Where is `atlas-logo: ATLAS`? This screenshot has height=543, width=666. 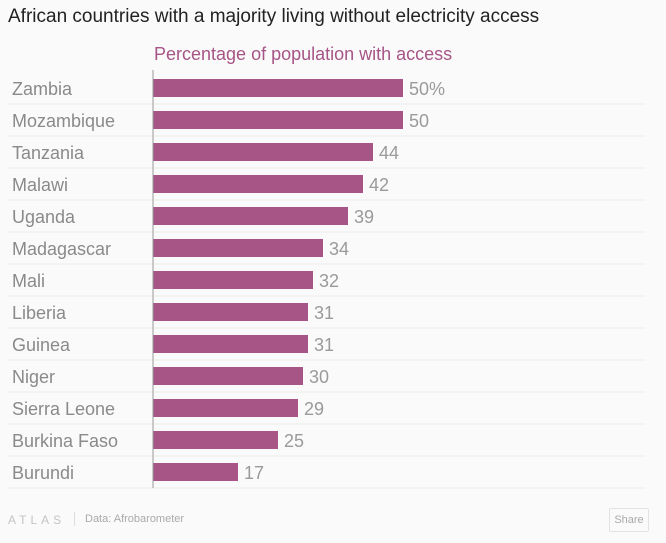
atlas-logo: ATLAS is located at coordinates (37, 520).